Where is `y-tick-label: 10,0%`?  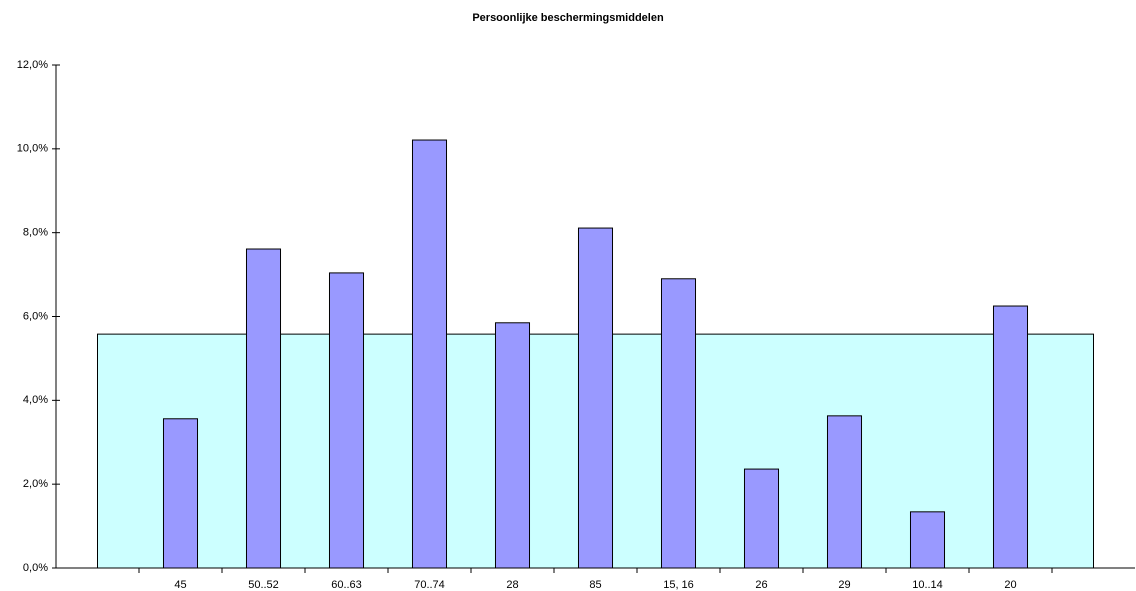
y-tick-label: 10,0% is located at coordinates (32, 149).